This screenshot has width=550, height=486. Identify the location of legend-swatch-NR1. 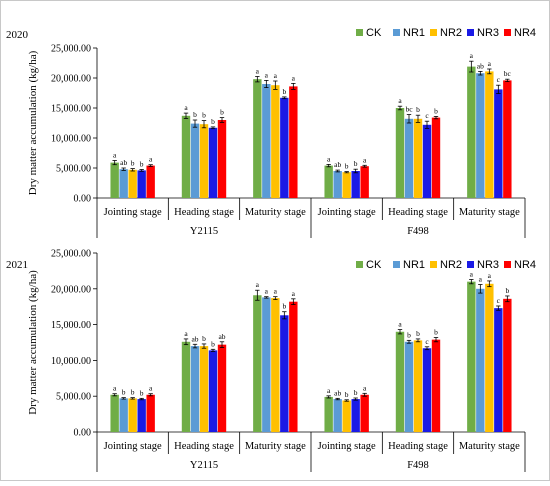
(396, 32).